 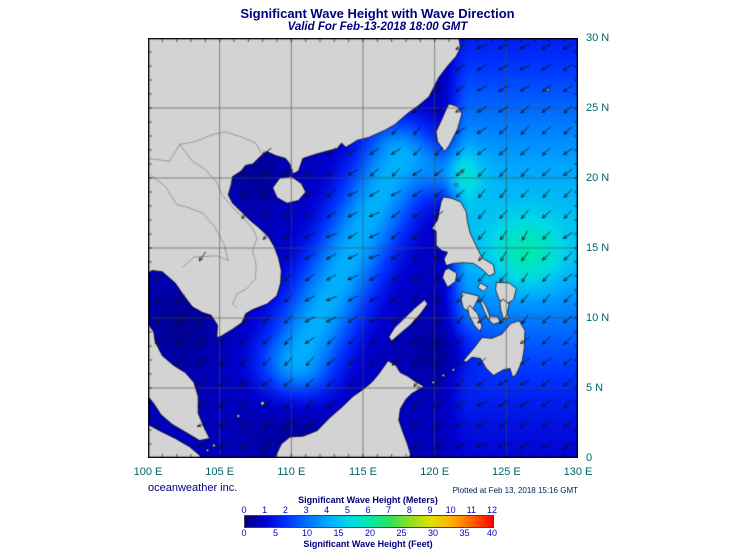 What do you see at coordinates (377, 27) in the screenshot?
I see `valid-time-subtitle: Valid For Feb-13-2018 18:00 GMT` at bounding box center [377, 27].